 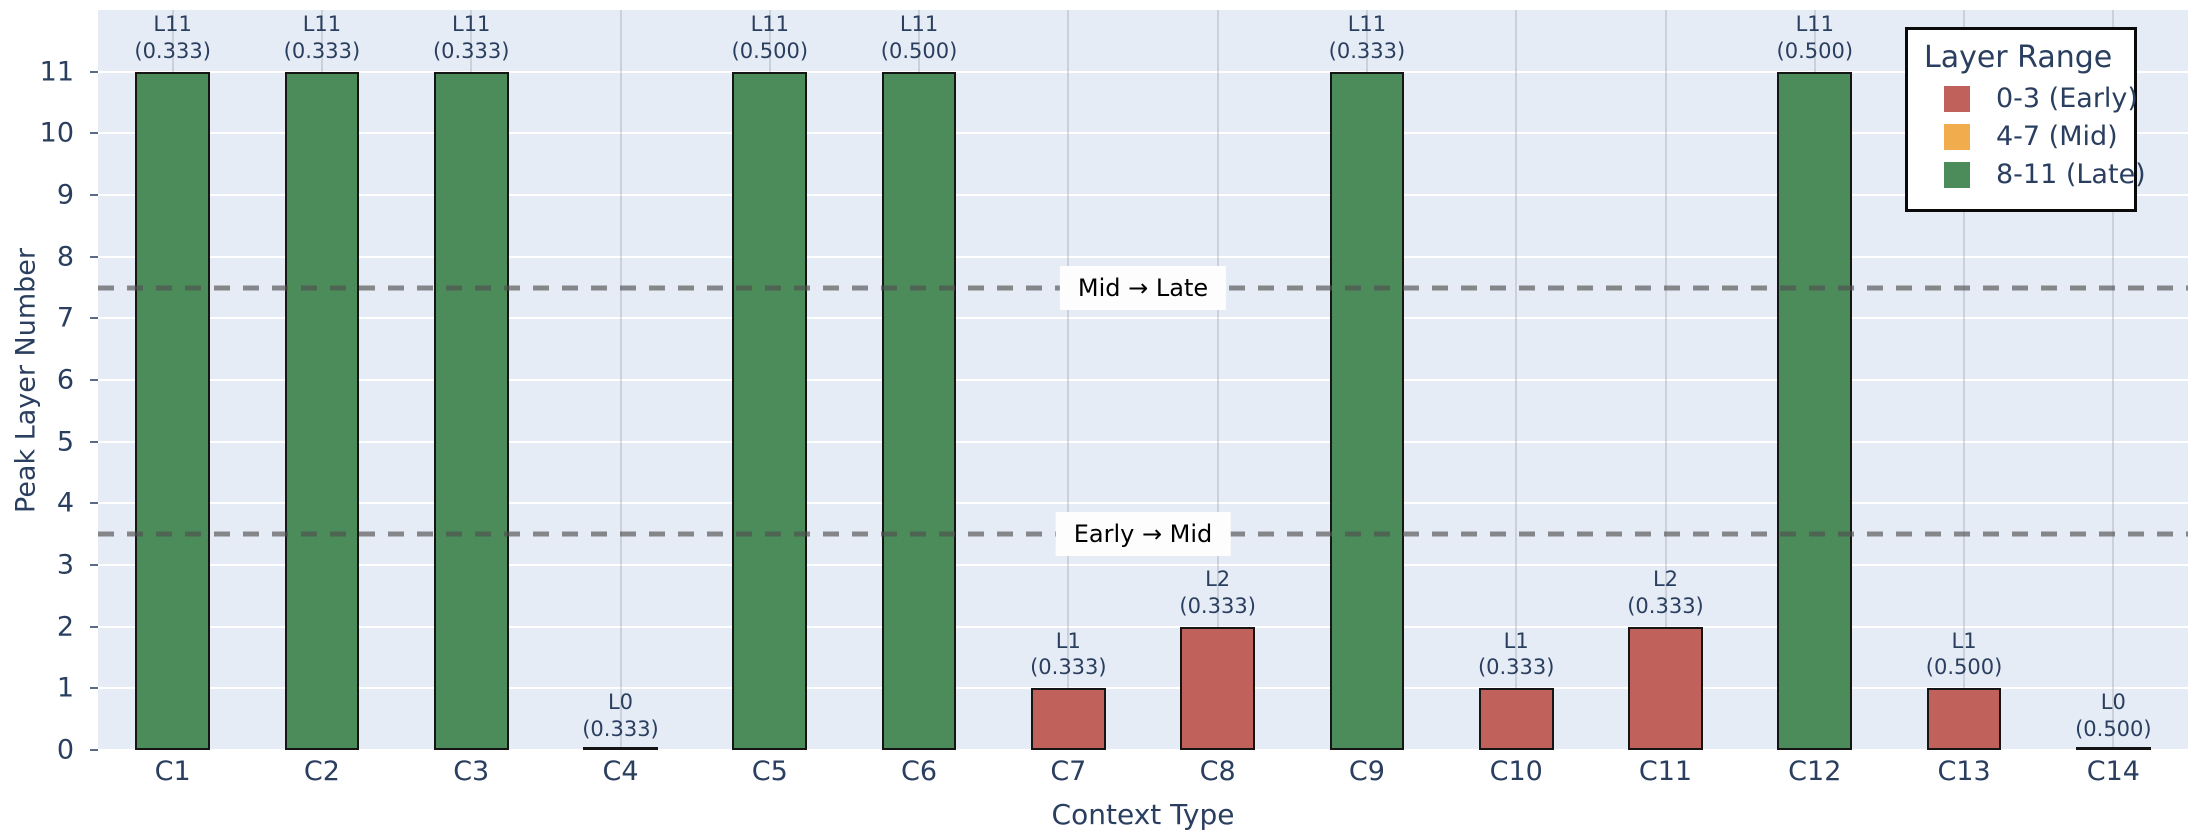 I want to click on bar-C14, so click(x=2113, y=748).